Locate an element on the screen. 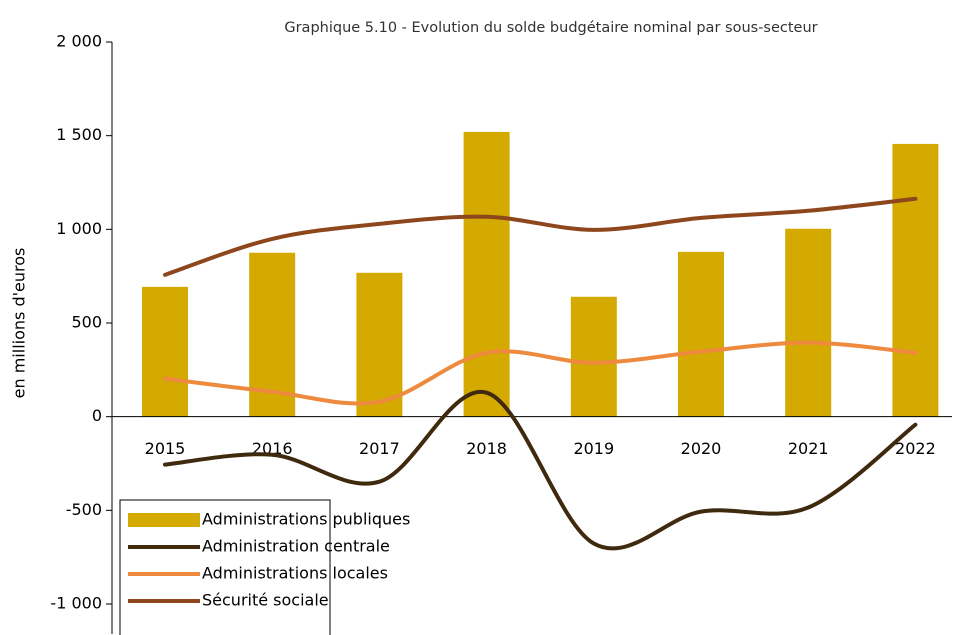  y-tick-label: 1 000 is located at coordinates (79, 228).